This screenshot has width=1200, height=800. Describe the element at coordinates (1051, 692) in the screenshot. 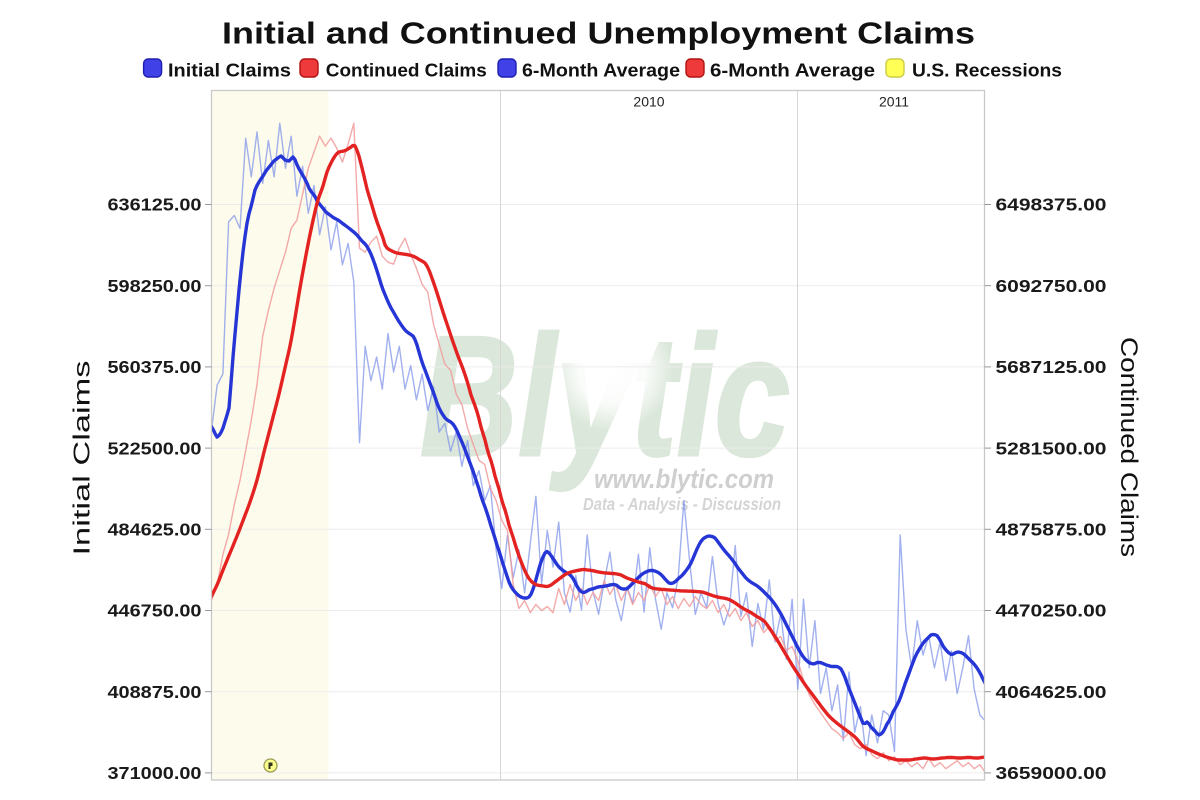

I see `svg-text: 4064625.00` at that location.